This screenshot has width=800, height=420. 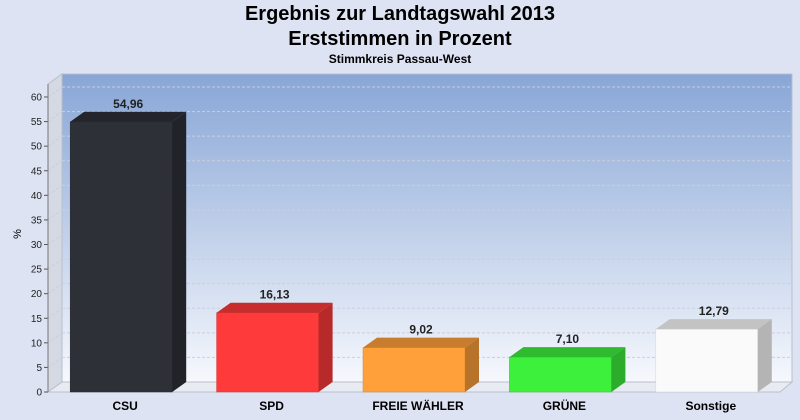 I want to click on bar-gr-ne, so click(x=567, y=370).